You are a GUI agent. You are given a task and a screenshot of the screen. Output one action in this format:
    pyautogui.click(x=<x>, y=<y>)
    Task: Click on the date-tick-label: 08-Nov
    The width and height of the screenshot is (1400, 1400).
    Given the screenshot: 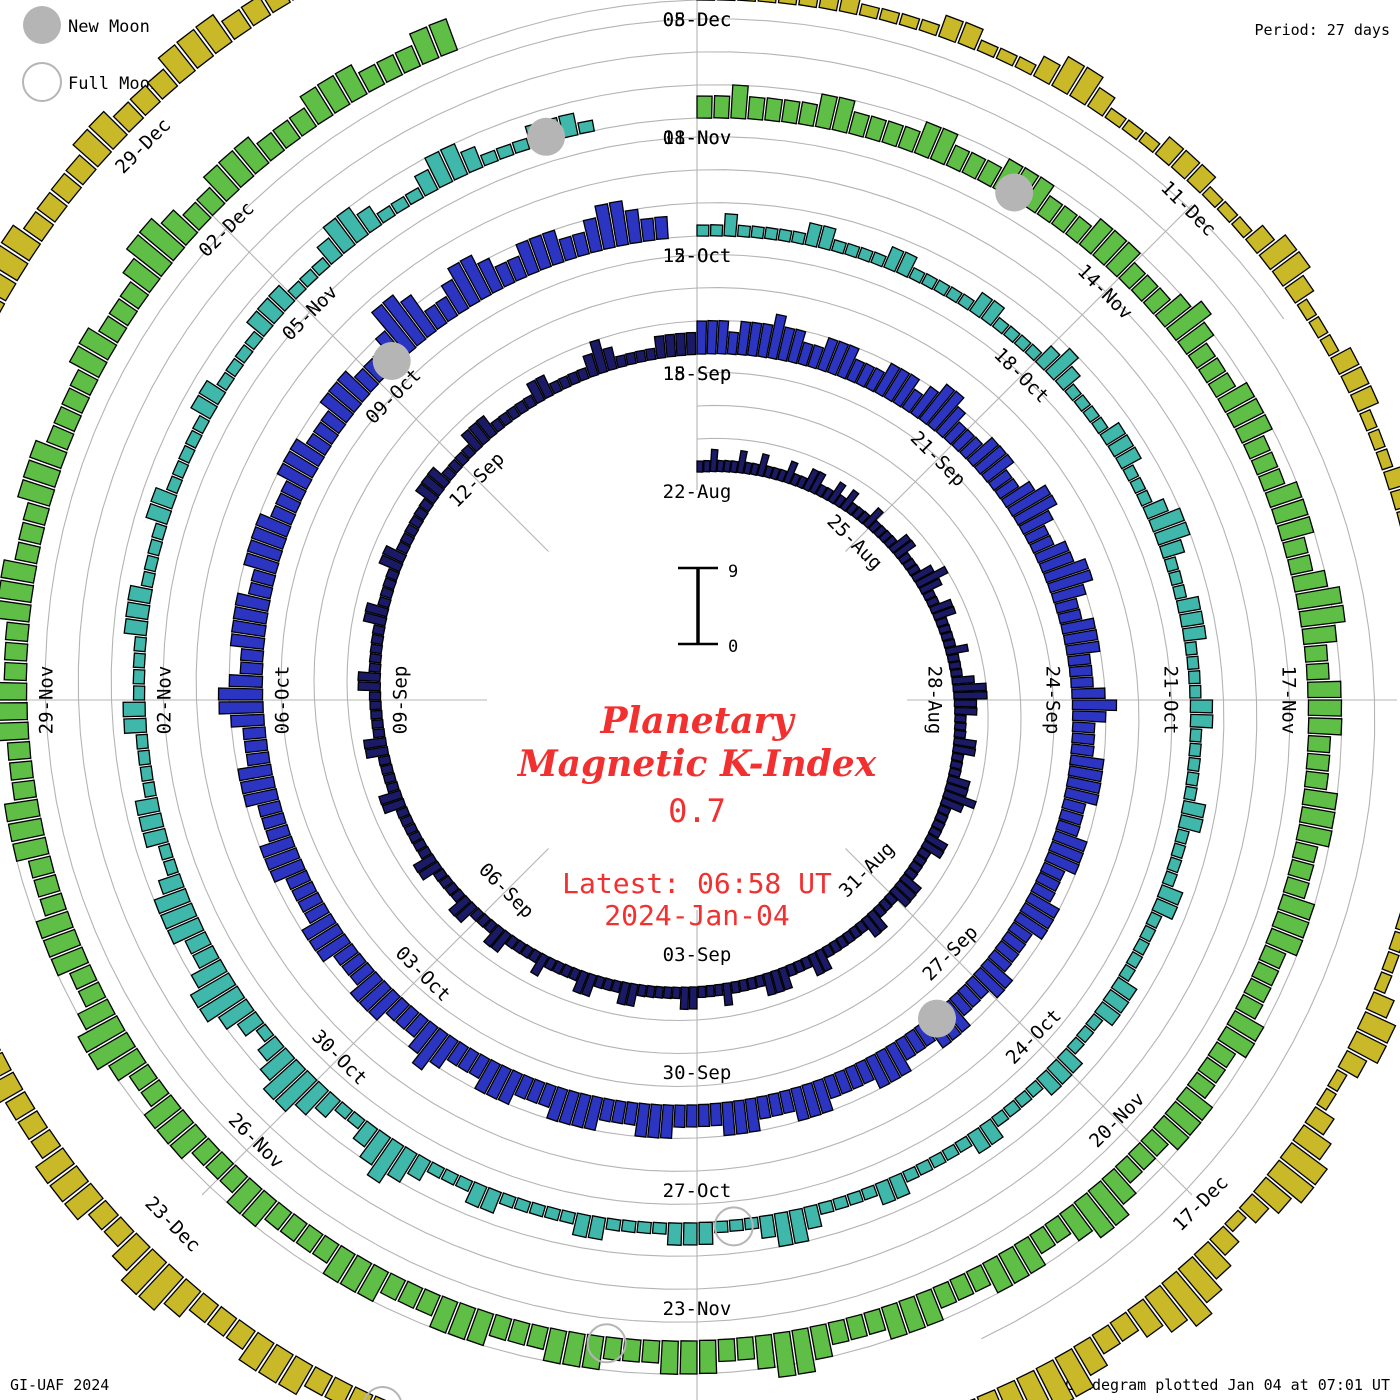 What is the action you would take?
    pyautogui.click(x=697, y=138)
    